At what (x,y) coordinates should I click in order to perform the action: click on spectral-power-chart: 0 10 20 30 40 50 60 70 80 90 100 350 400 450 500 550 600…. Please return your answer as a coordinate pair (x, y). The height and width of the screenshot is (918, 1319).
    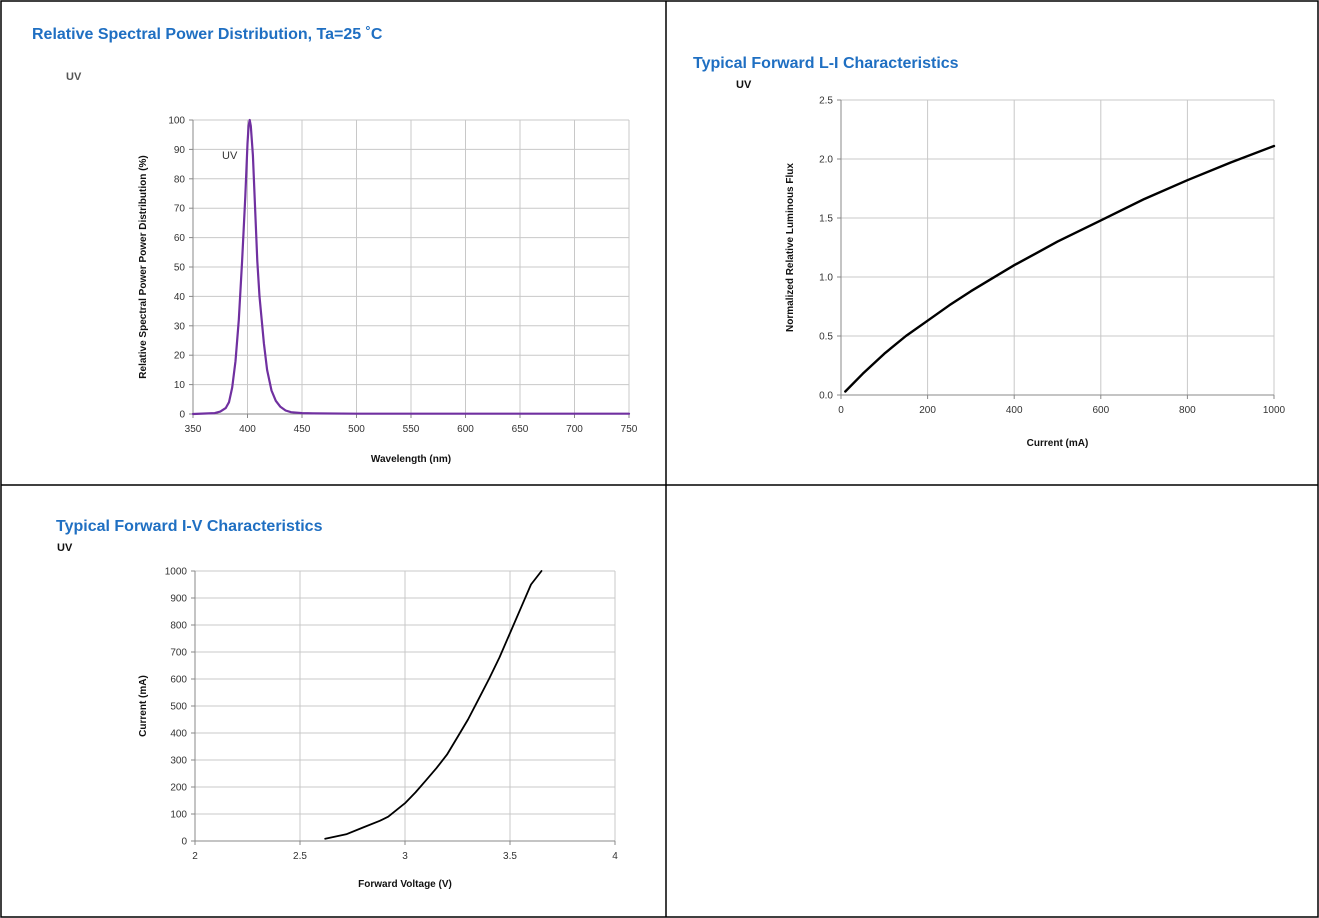
    Looking at the image, I should click on (388, 291).